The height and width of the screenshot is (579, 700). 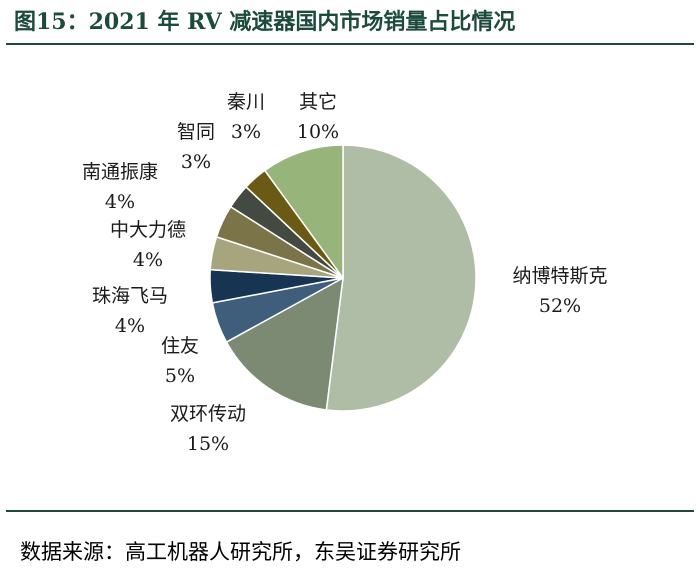 What do you see at coordinates (148, 230) in the screenshot?
I see `slice-label-4: 中大力德` at bounding box center [148, 230].